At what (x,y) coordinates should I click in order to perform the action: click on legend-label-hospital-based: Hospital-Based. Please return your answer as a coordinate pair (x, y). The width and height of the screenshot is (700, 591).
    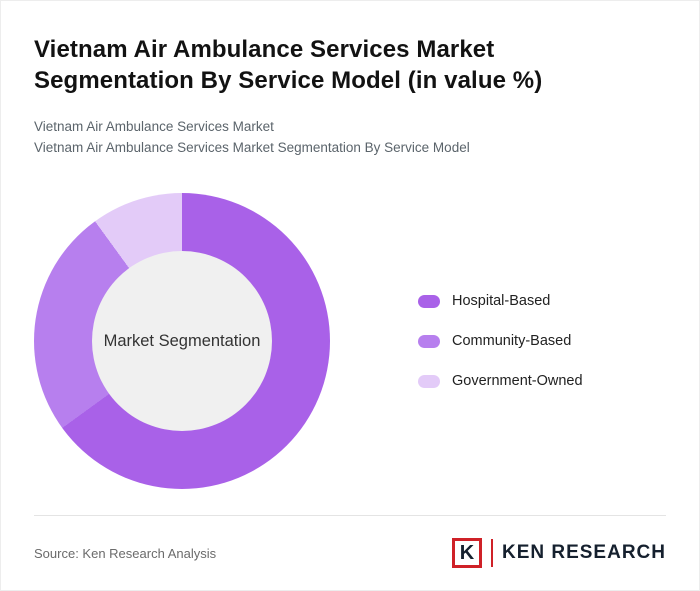
    Looking at the image, I should click on (501, 301).